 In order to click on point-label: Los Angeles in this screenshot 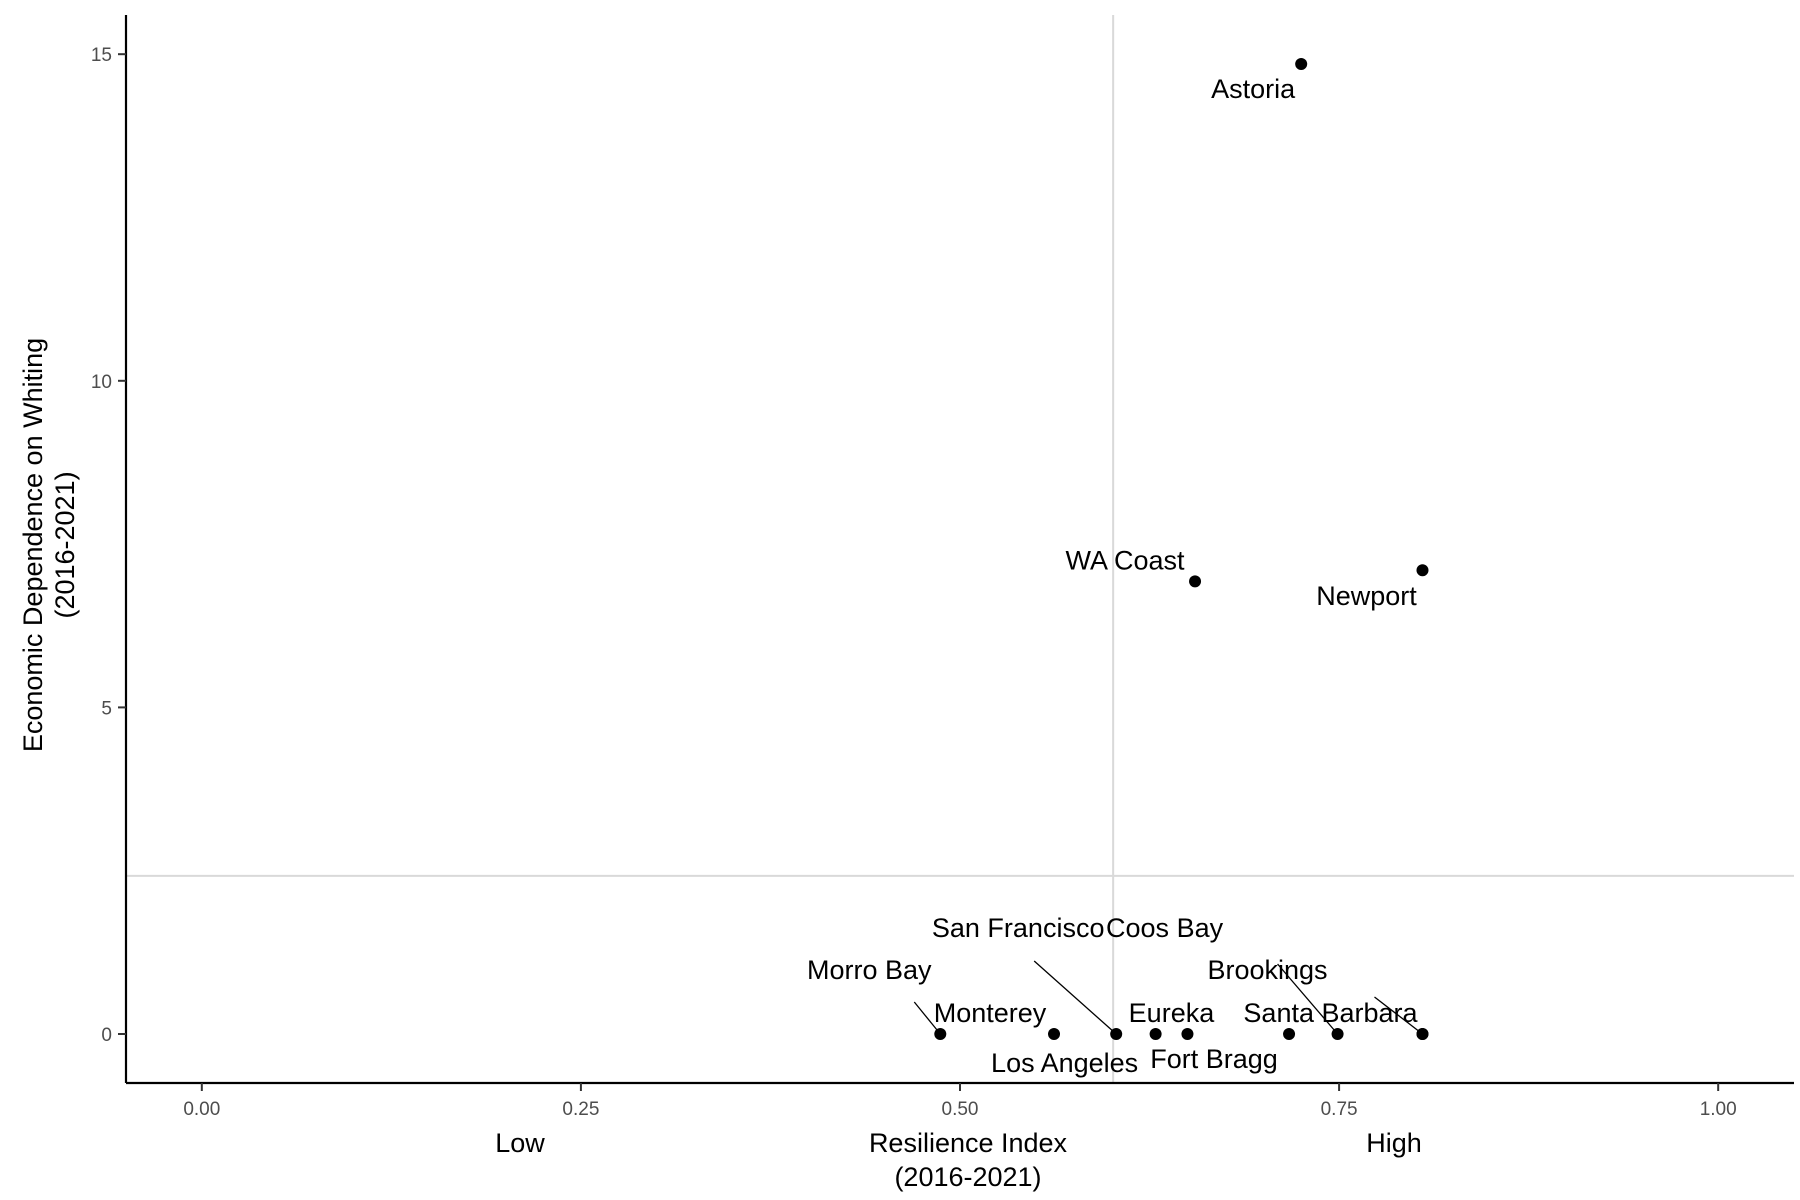, I will do `click(1064, 1063)`.